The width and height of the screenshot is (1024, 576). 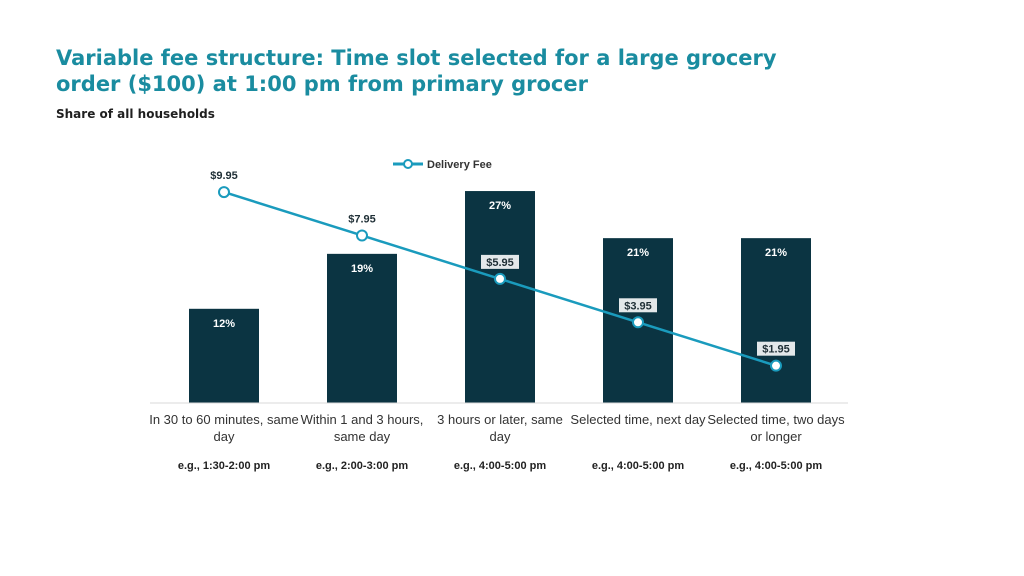 I want to click on example-label: e.g., 2:00-3:00 pm, so click(x=362, y=466).